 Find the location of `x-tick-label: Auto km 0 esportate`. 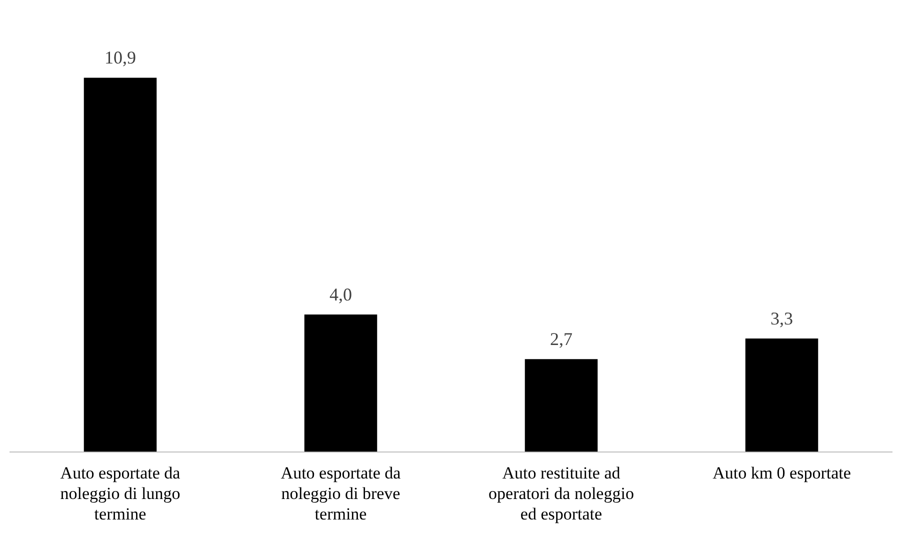

x-tick-label: Auto km 0 esportate is located at coordinates (781, 472).